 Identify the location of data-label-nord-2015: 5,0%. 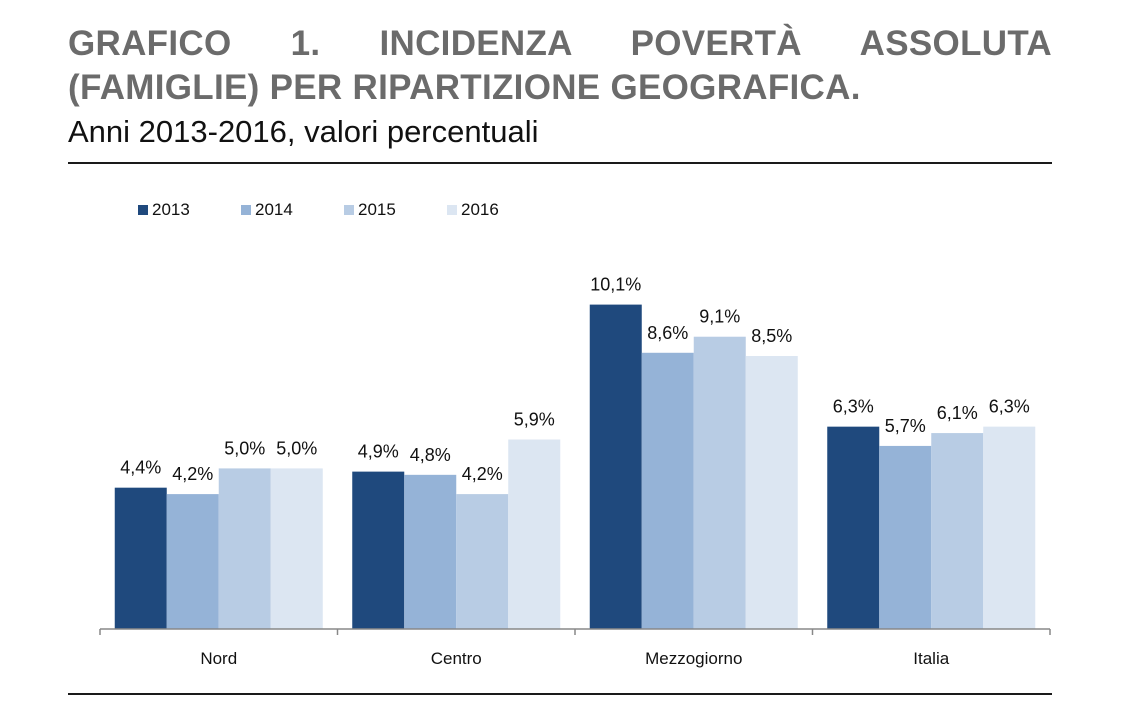
(244, 448).